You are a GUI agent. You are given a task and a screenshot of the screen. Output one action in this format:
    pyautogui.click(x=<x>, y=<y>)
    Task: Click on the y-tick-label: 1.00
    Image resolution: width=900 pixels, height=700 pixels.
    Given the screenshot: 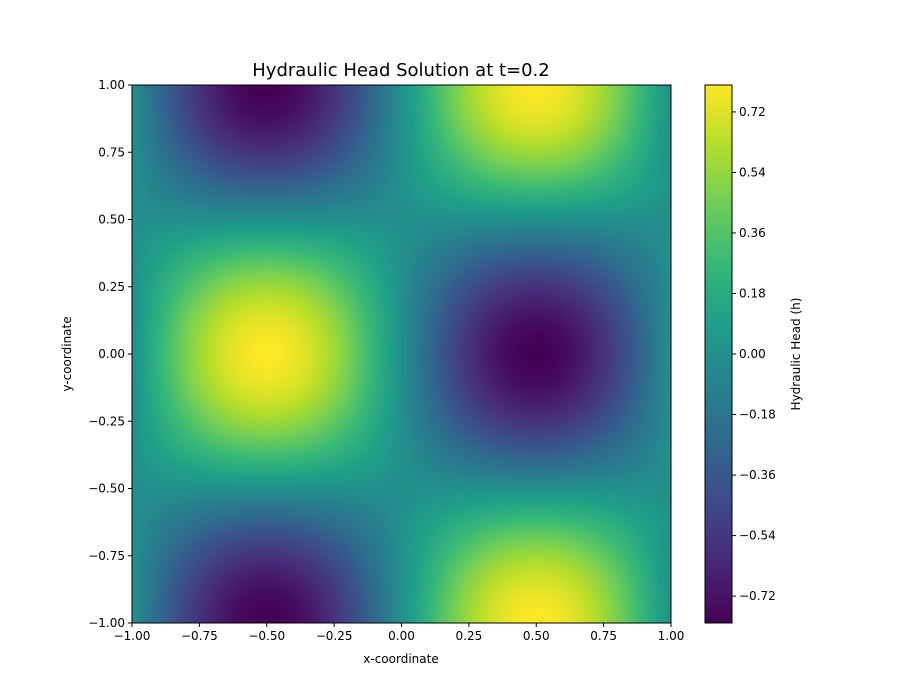 What is the action you would take?
    pyautogui.click(x=111, y=85)
    